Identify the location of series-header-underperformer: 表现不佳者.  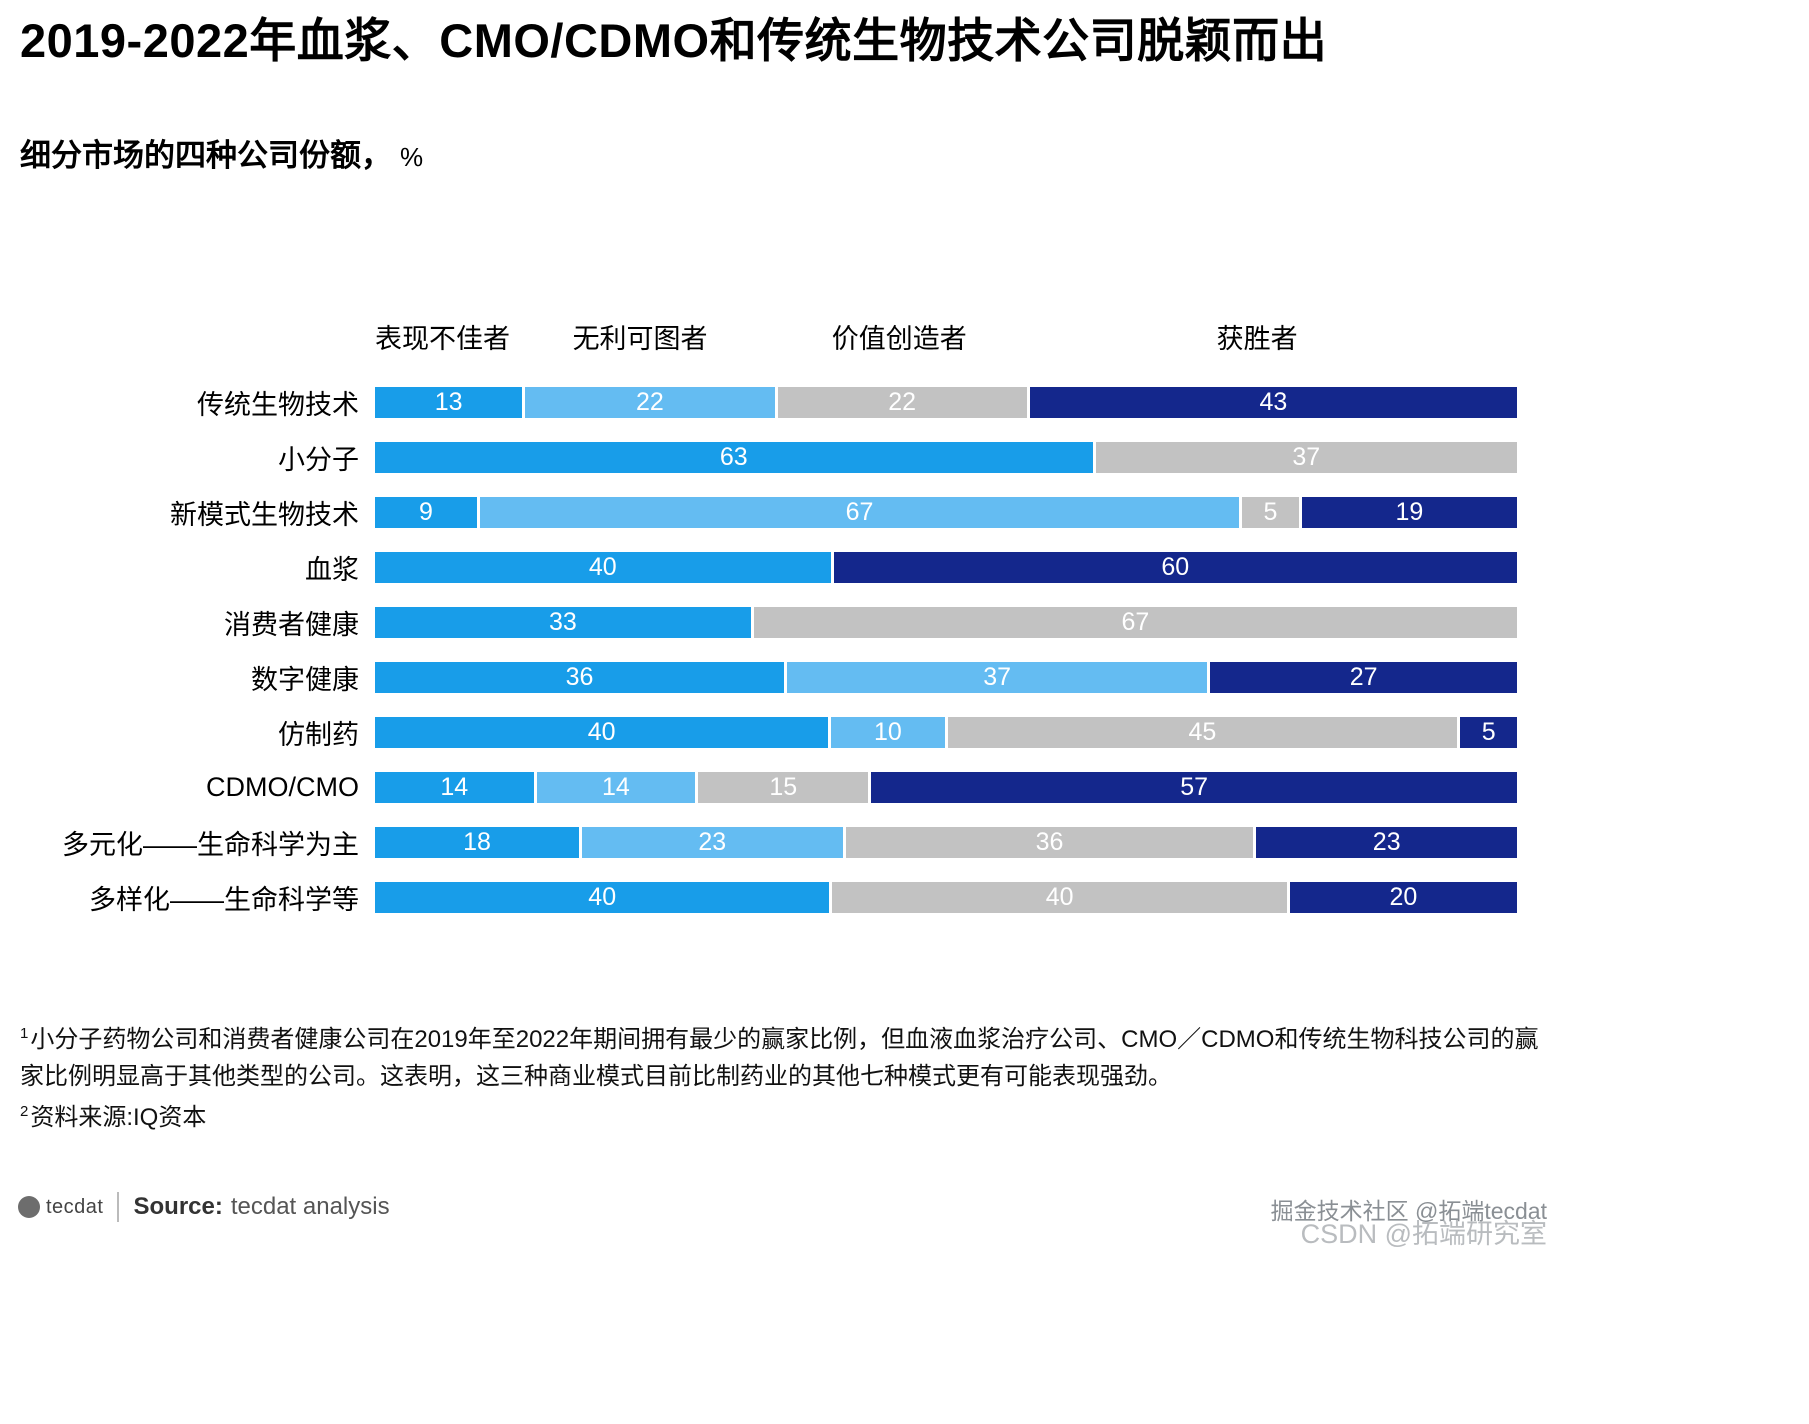
(442, 339).